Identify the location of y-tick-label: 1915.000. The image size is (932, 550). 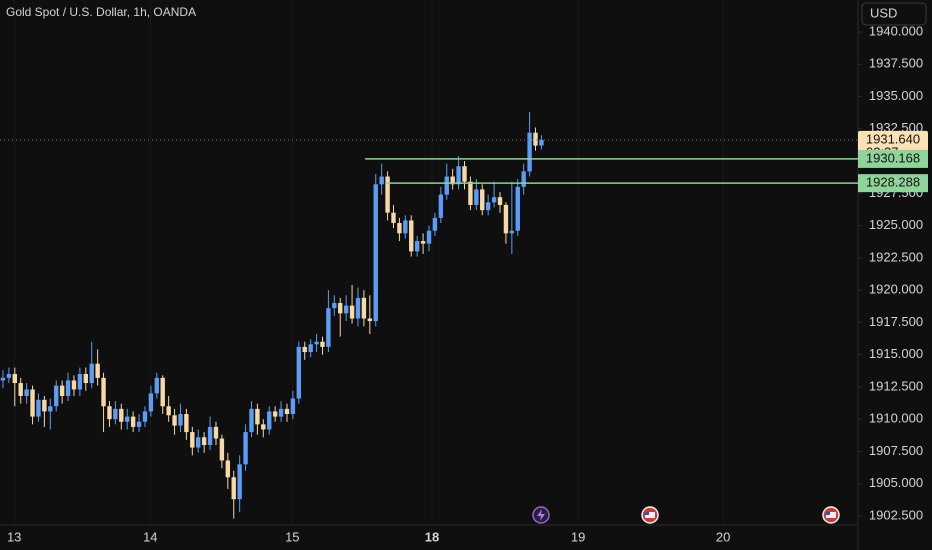
(896, 353).